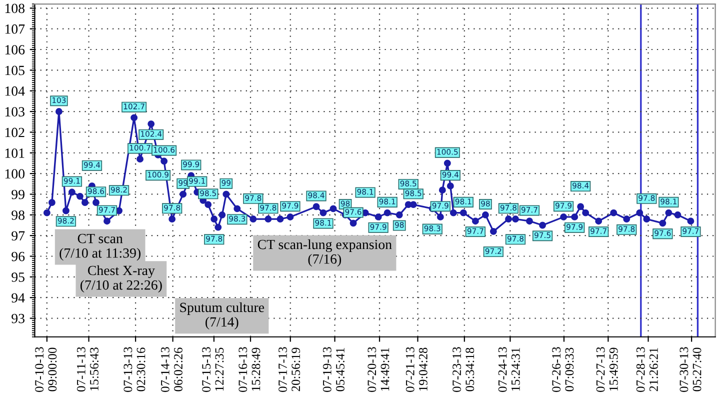  I want to click on annotation: Sputum culture (7/14), so click(222, 316).